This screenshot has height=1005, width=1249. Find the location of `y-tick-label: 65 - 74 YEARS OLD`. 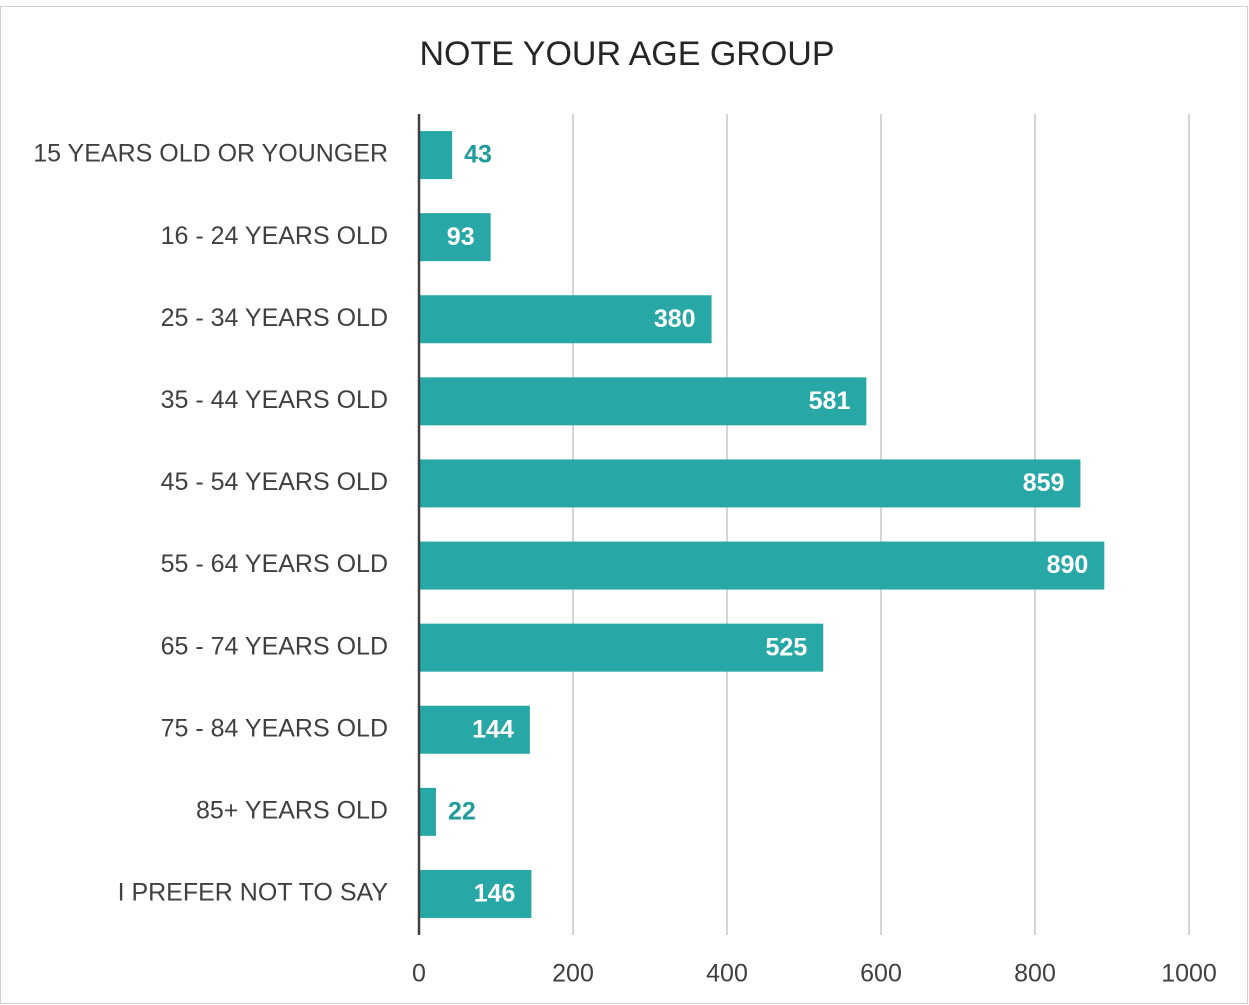

y-tick-label: 65 - 74 YEARS OLD is located at coordinates (274, 646).